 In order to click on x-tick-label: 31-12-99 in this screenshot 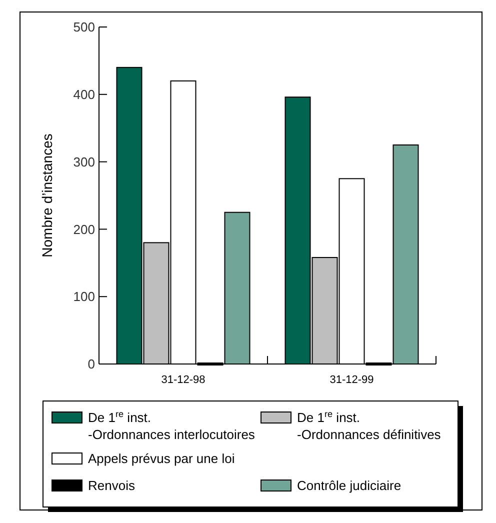, I will do `click(352, 380)`.